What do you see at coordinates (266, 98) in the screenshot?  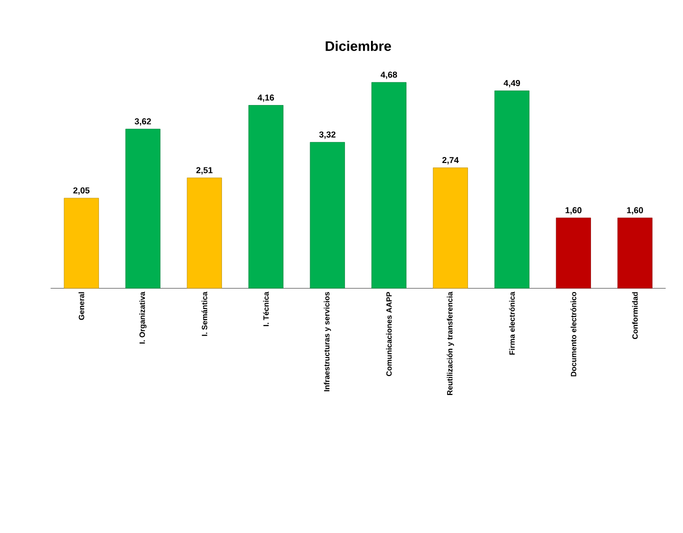 I see `data-label: 4,16` at bounding box center [266, 98].